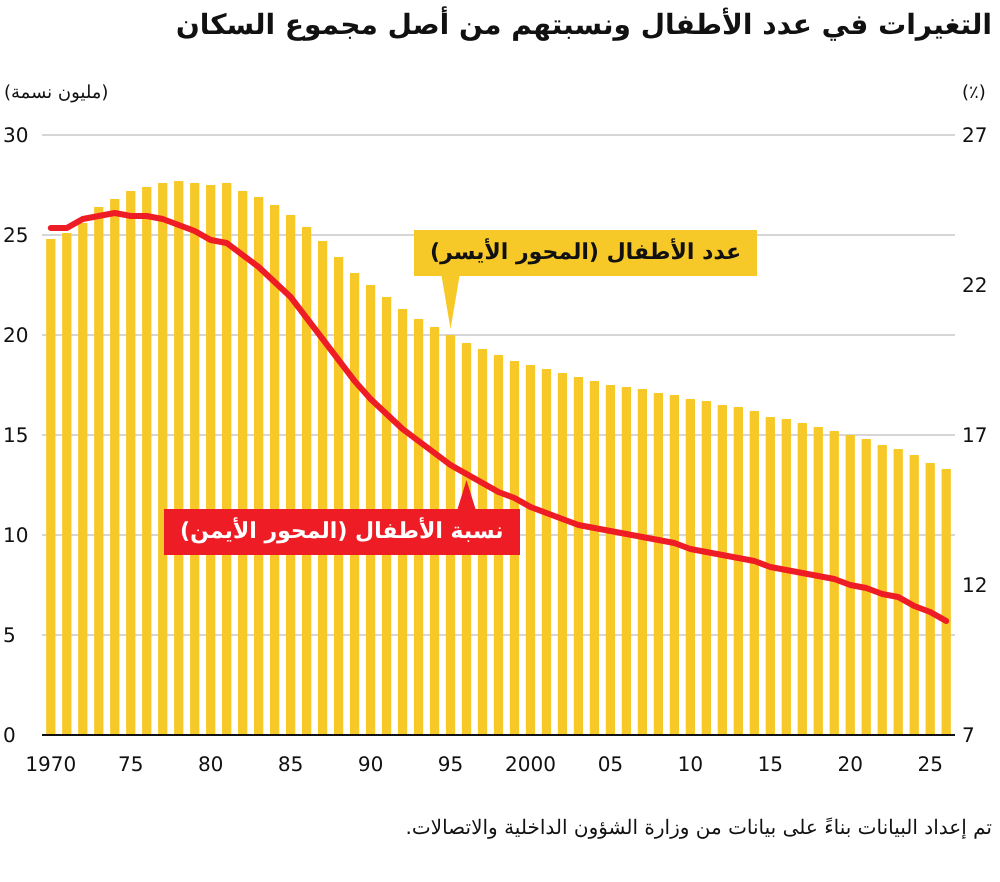 This screenshot has height=882, width=1000. What do you see at coordinates (16, 235) in the screenshot?
I see `y-tick-label: 25` at bounding box center [16, 235].